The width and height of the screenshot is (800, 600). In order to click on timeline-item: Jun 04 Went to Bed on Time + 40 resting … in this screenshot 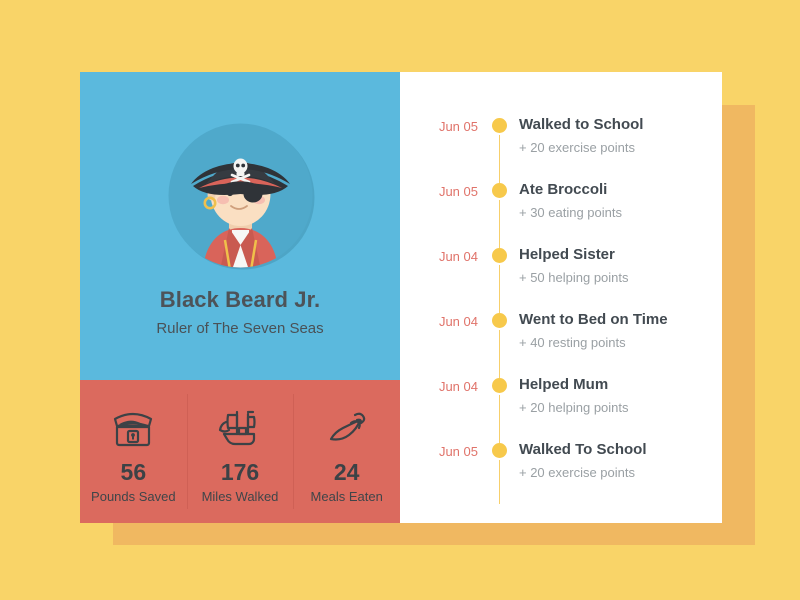, I will do `click(561, 344)`.